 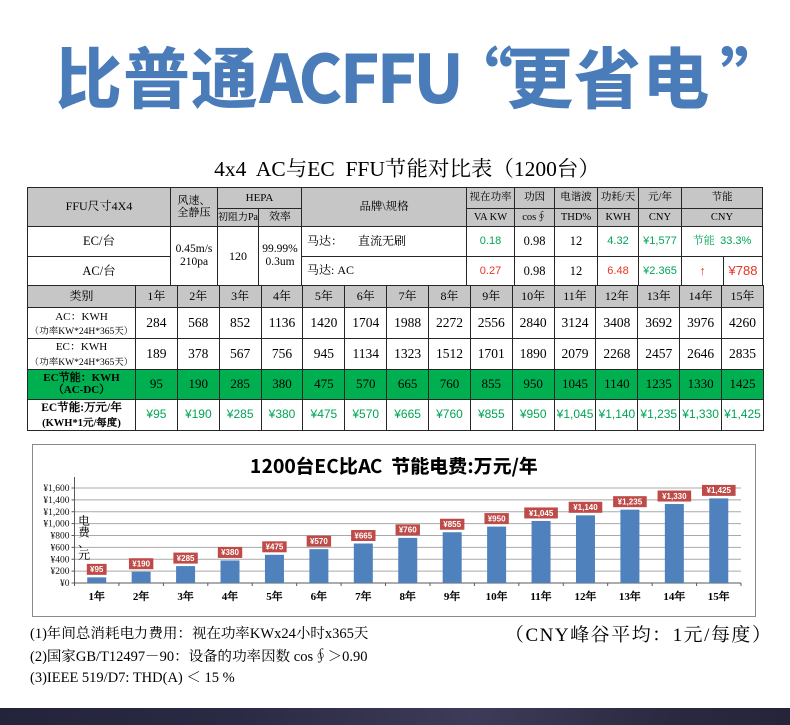 I want to click on svg-text: ¥400, so click(x=60, y=560).